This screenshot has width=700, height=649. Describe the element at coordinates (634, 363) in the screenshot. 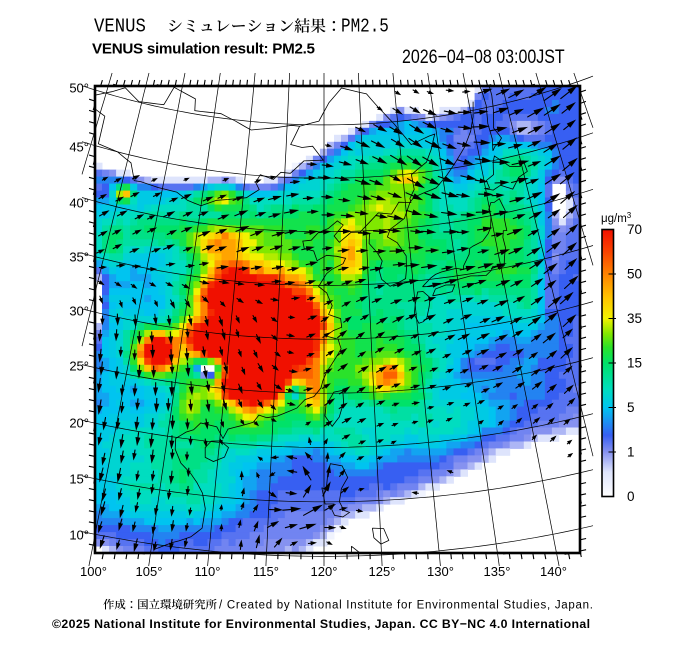

I see `svg-text: 15` at that location.